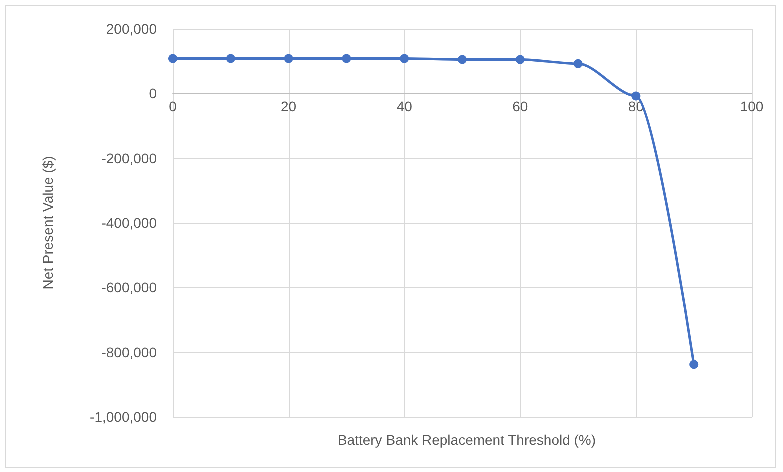 This screenshot has width=783, height=472. I want to click on y-tick-label: -600,000, so click(130, 288).